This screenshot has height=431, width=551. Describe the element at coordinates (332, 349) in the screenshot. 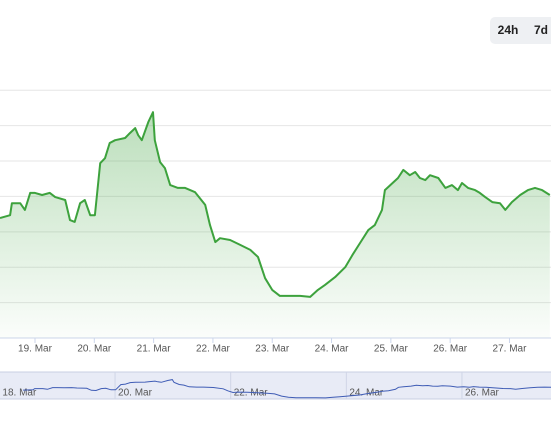

I see `x-tick-label: 24. Mar` at that location.